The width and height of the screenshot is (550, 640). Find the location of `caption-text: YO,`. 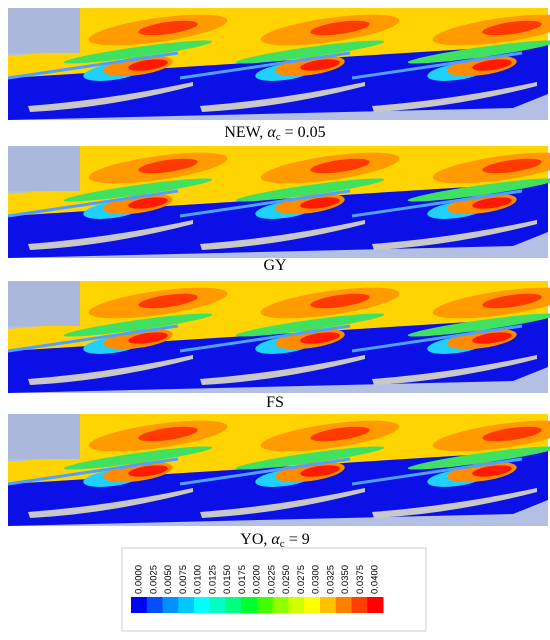

caption-text: YO, is located at coordinates (255, 539).